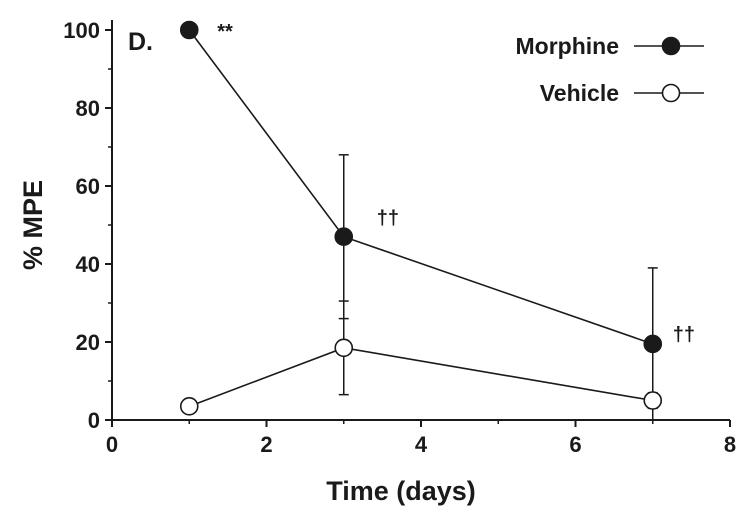 This screenshot has width=749, height=513. What do you see at coordinates (568, 46) in the screenshot?
I see `legend-label-morphine: Morphine` at bounding box center [568, 46].